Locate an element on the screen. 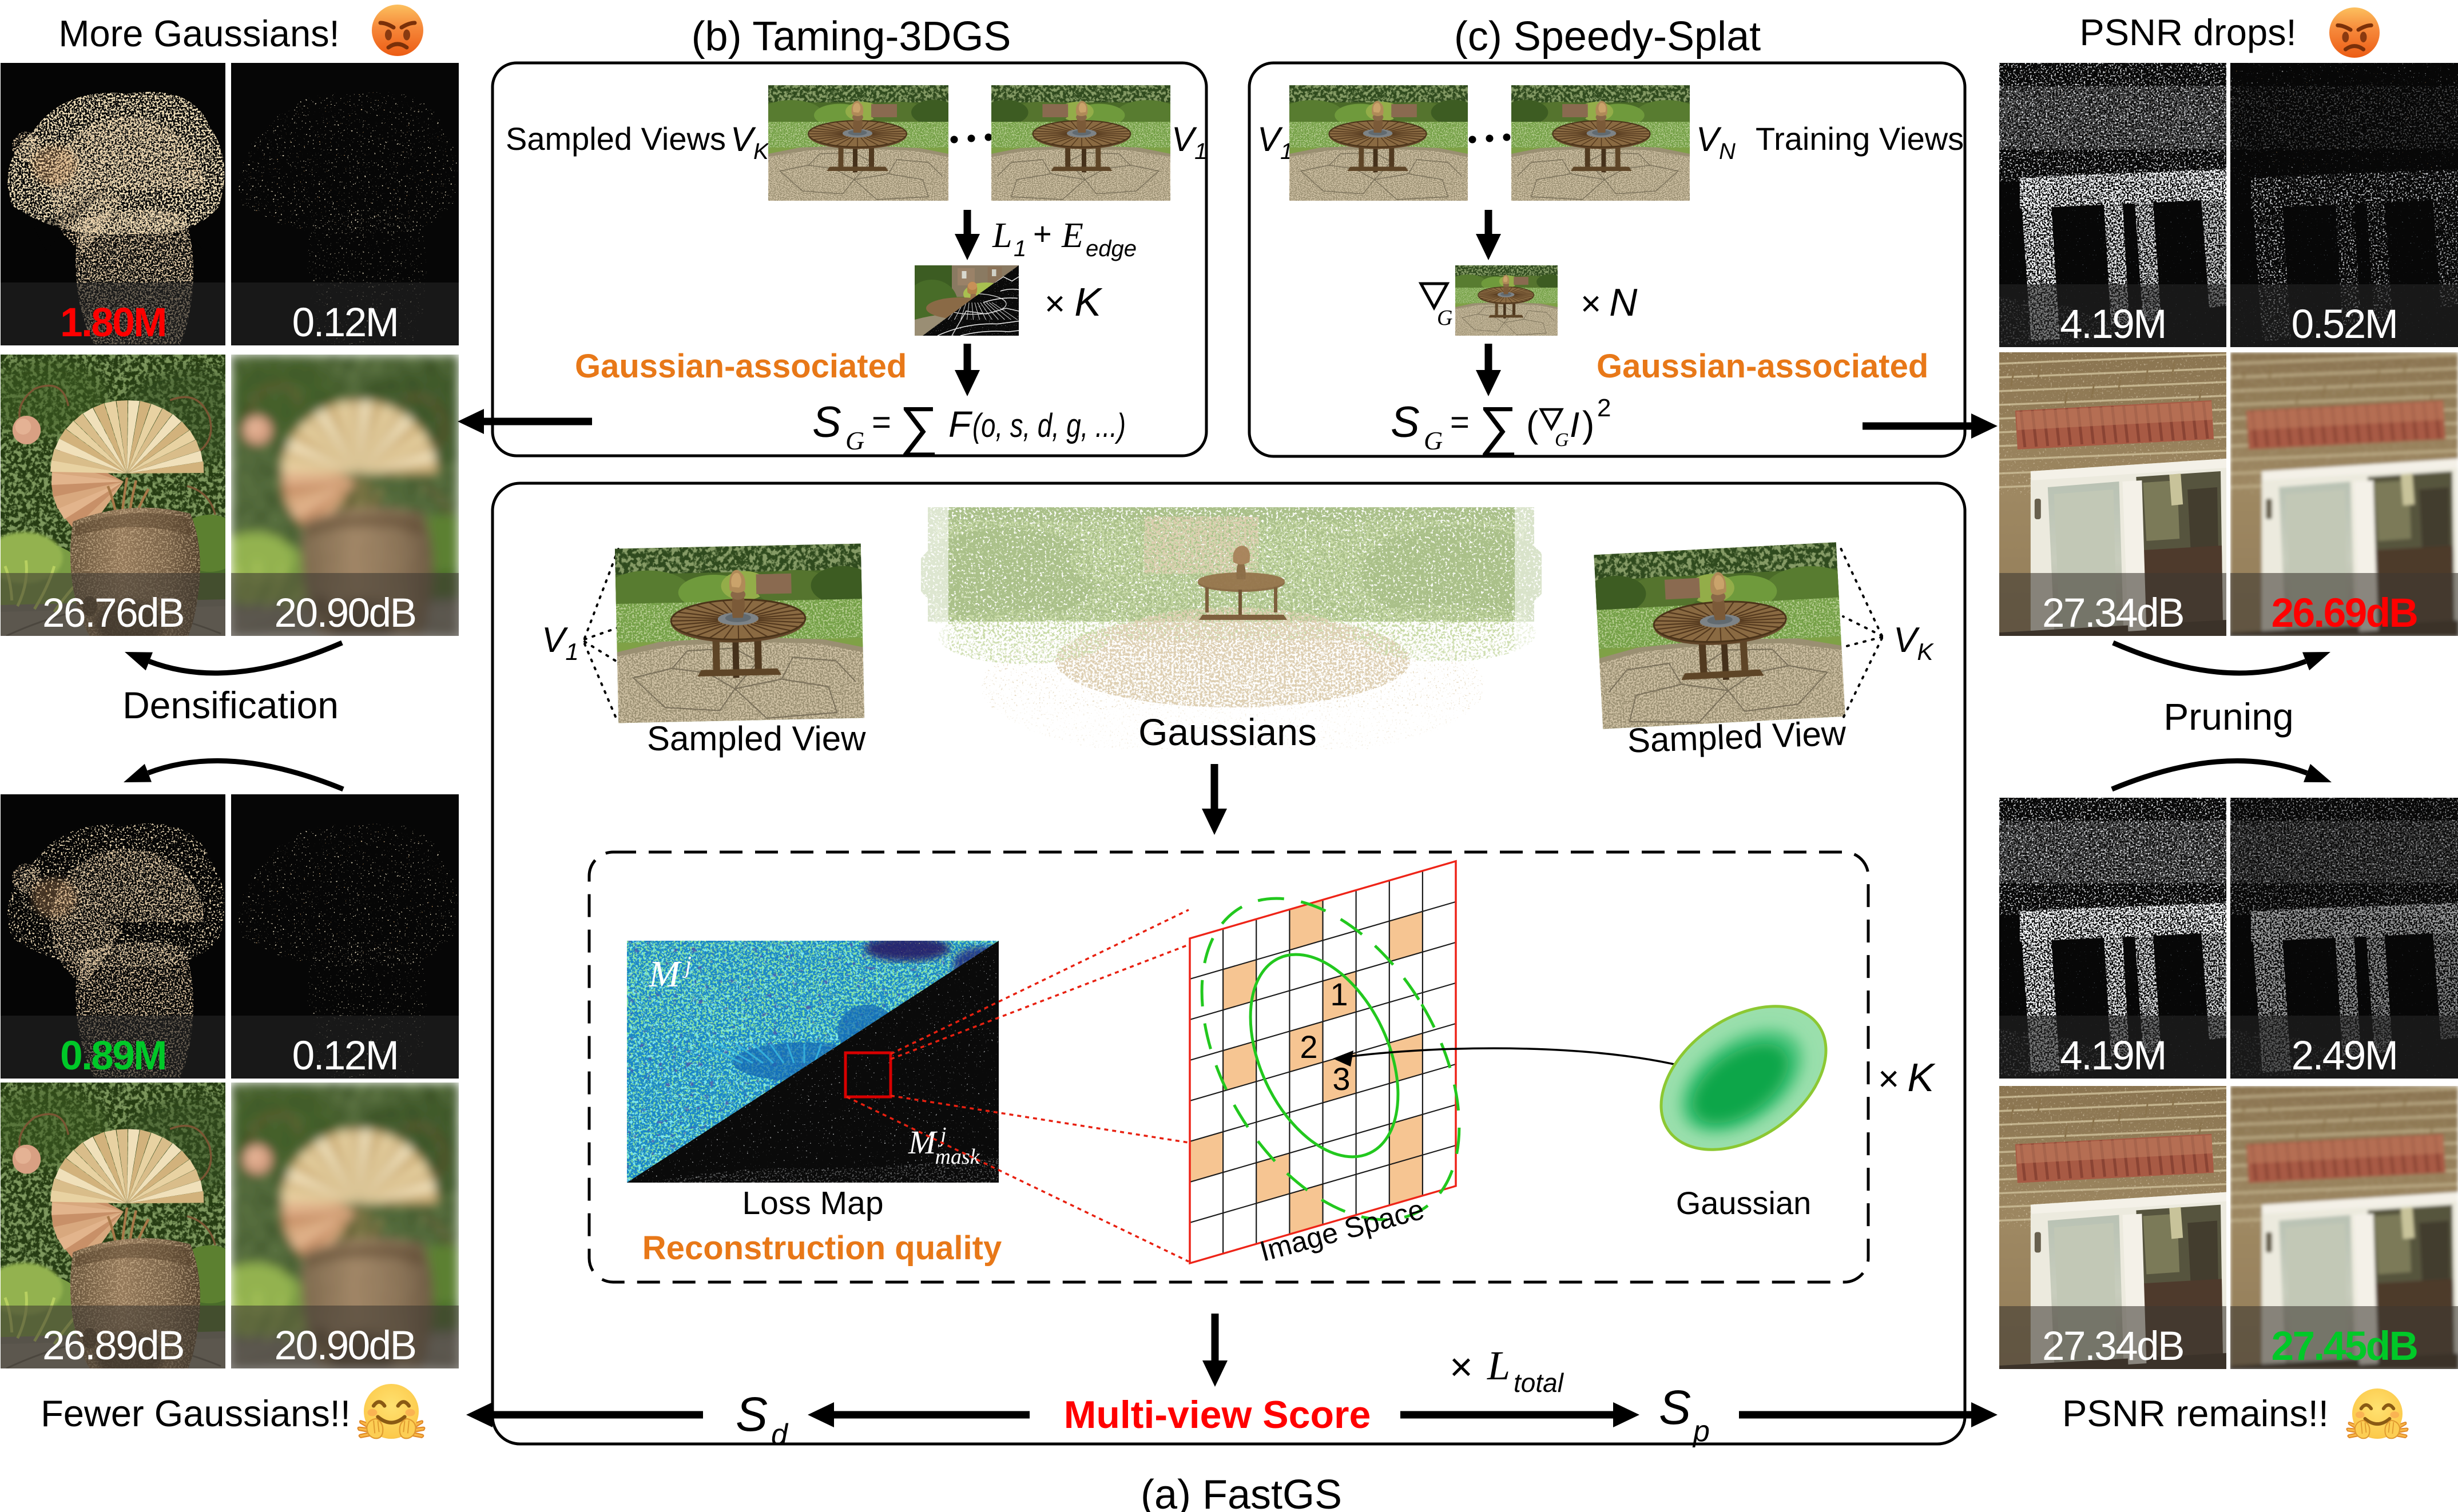 The width and height of the screenshot is (2458, 1512). svg-text: Loss Map is located at coordinates (813, 1203).